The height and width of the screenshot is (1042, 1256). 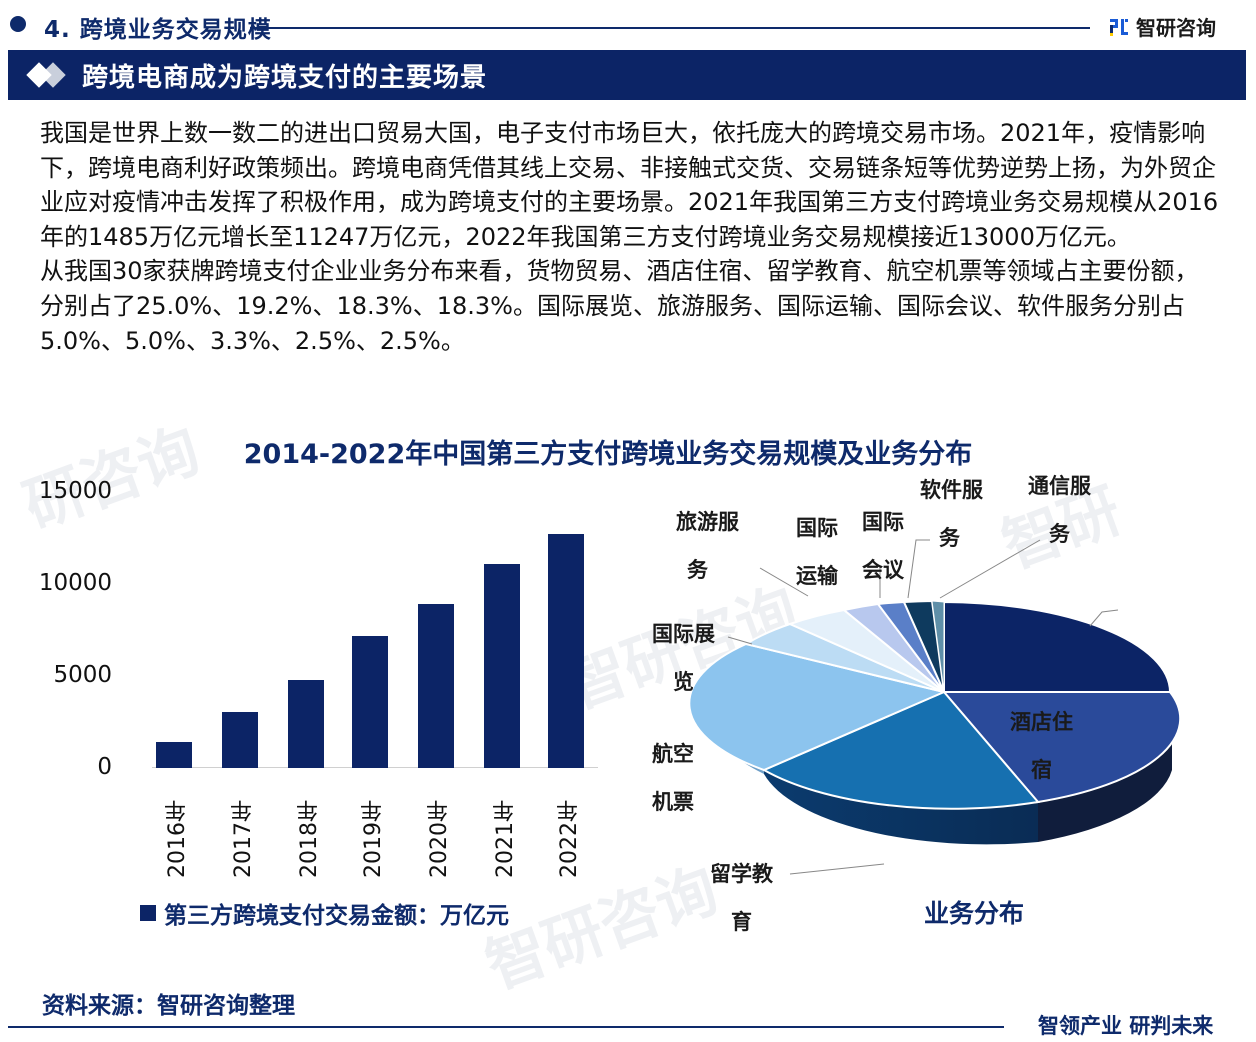 I want to click on banner: 跨境电商成为跨境支付的主要场景, so click(x=627, y=75).